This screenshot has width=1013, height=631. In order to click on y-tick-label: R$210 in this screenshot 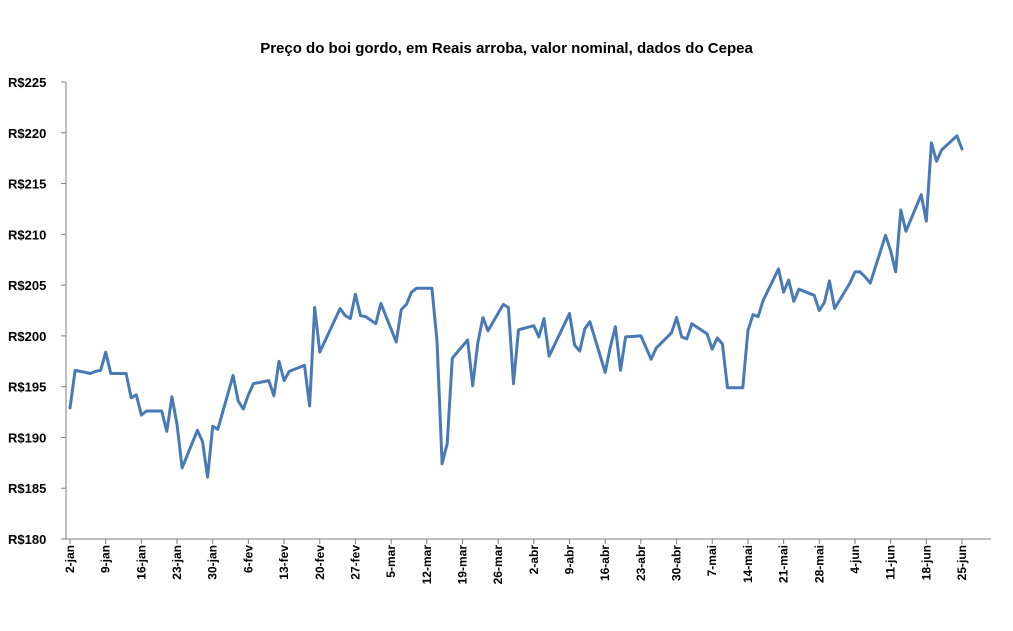, I will do `click(27, 234)`.